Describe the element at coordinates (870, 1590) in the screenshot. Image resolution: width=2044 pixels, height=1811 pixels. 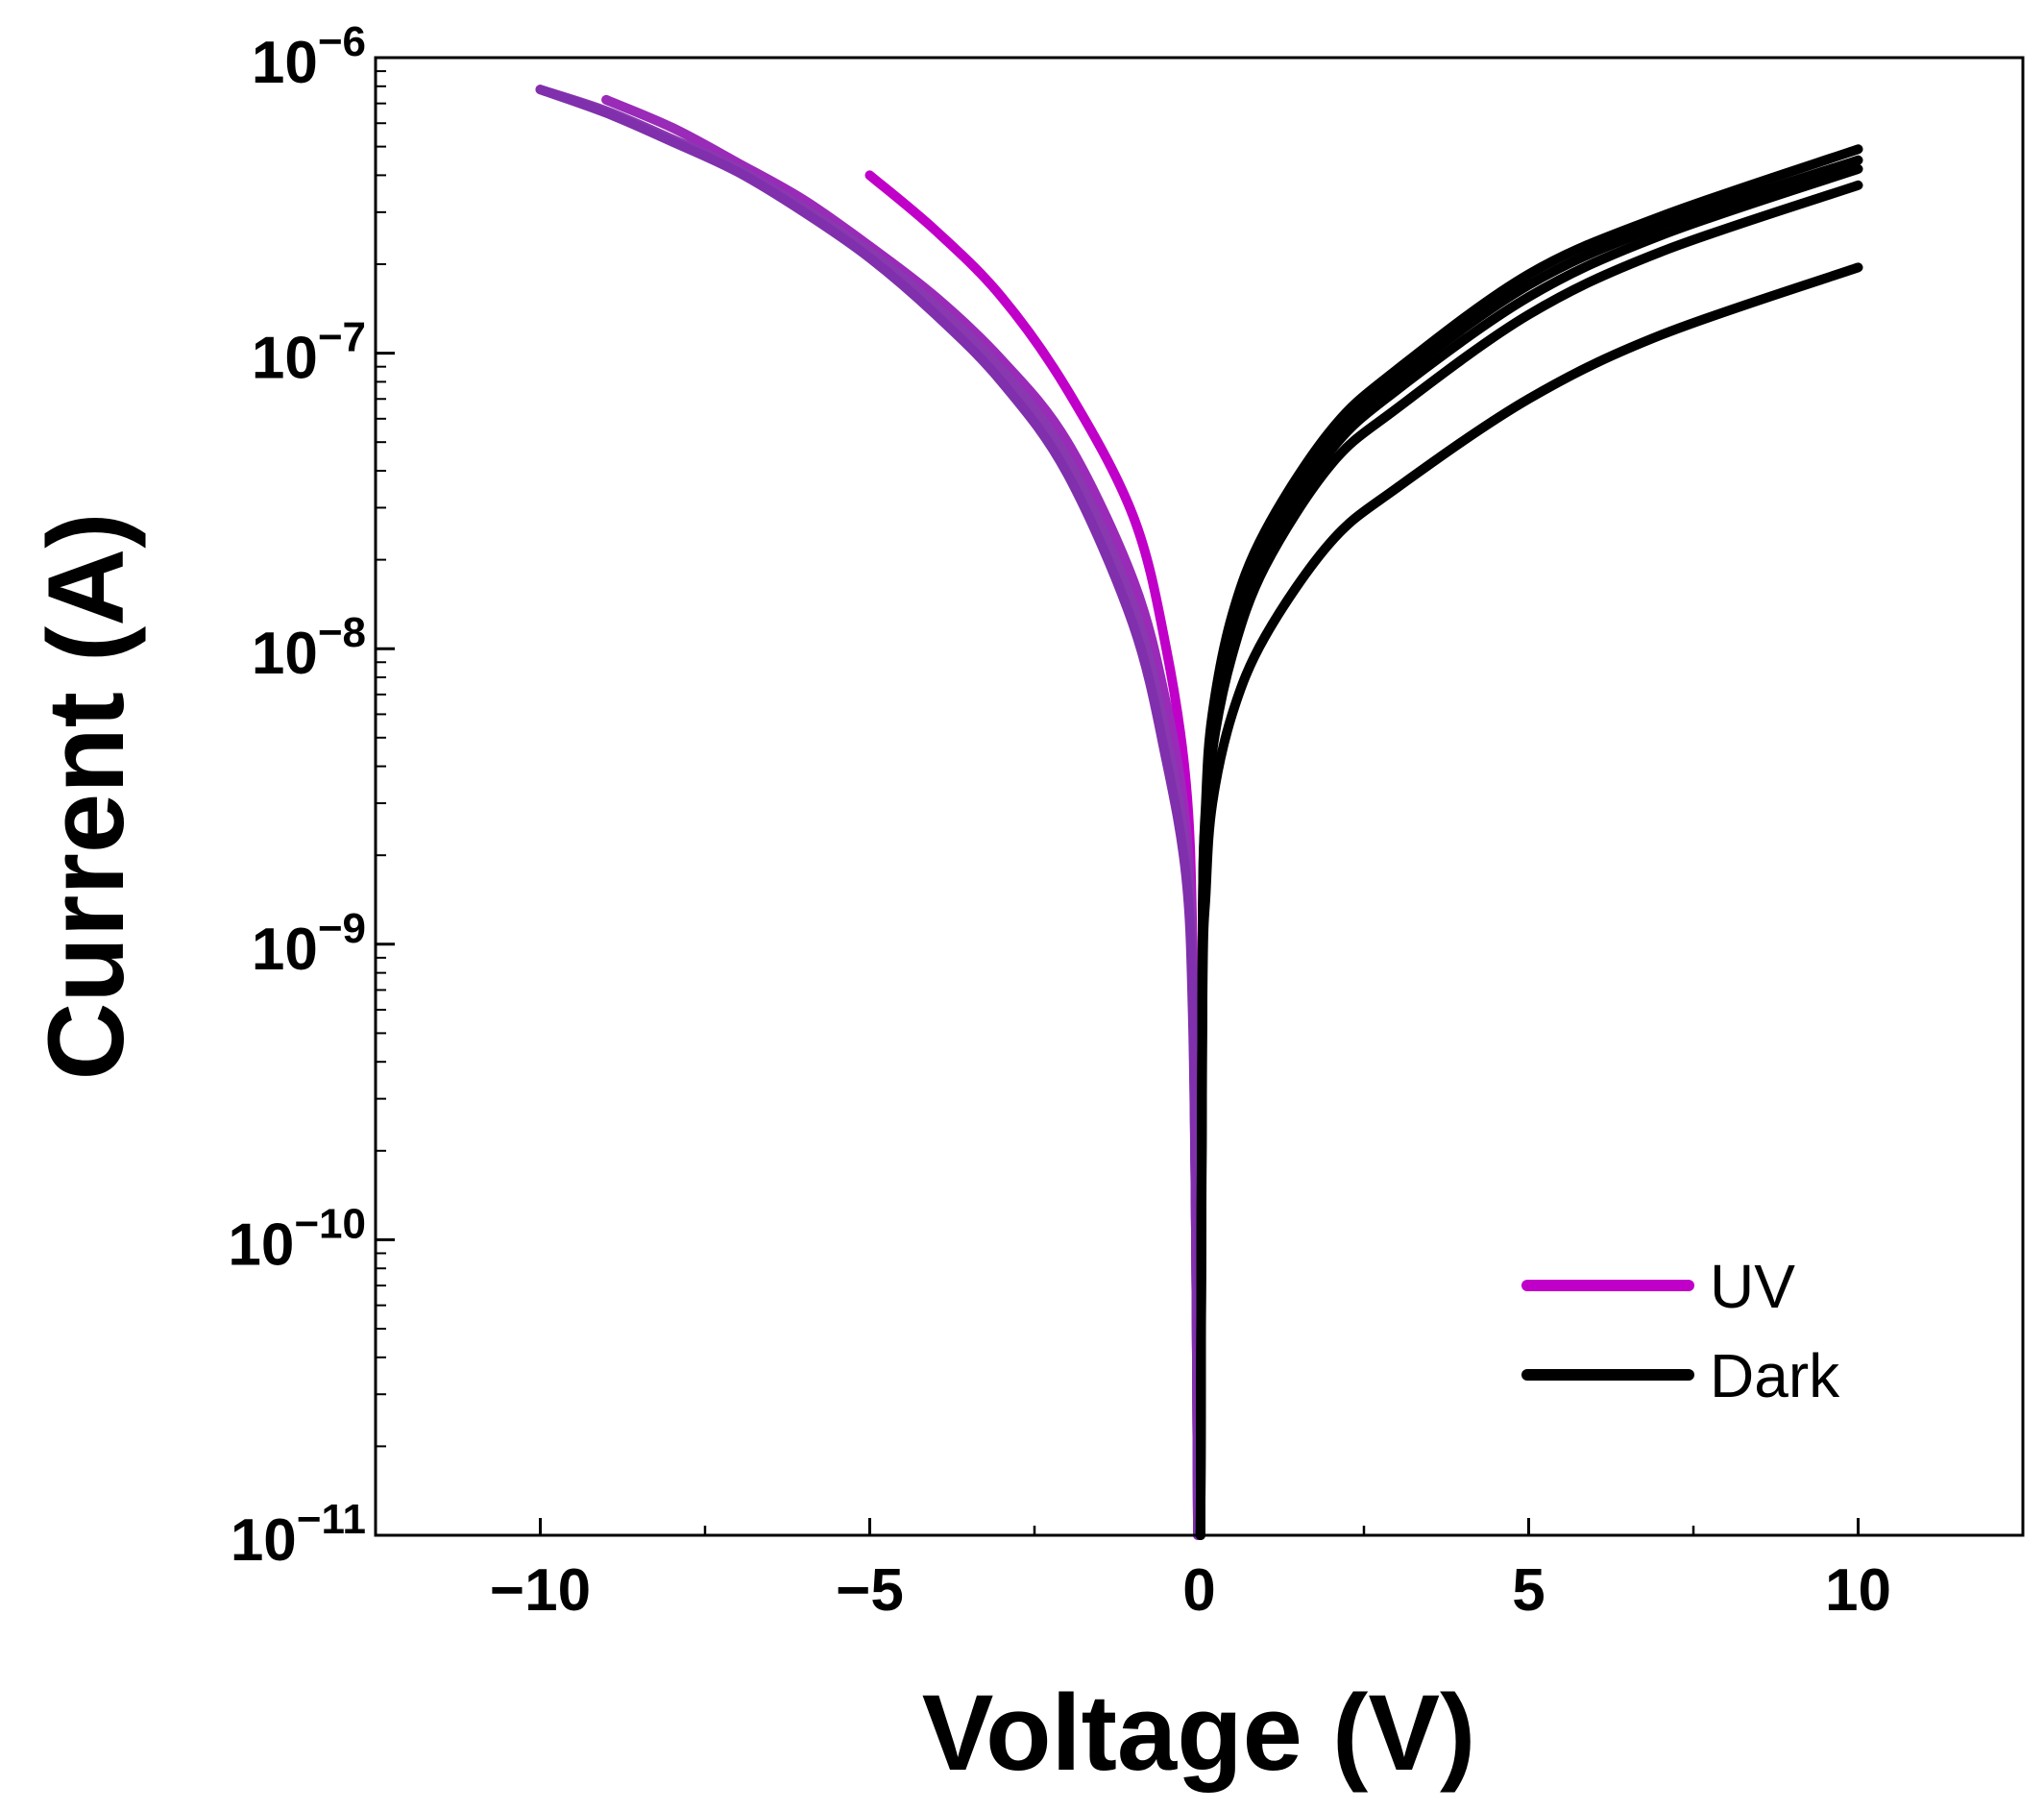
I see `x-tick-label: −5` at that location.